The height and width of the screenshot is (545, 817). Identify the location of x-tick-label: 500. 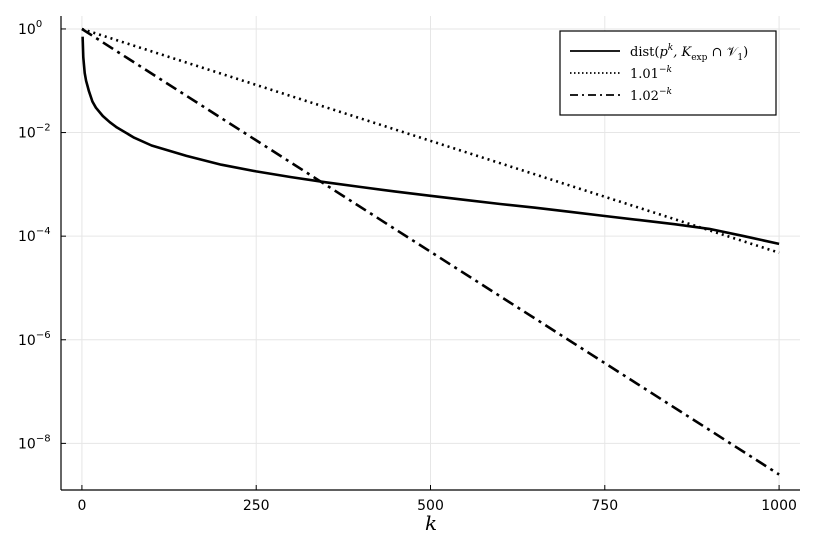
(430, 506).